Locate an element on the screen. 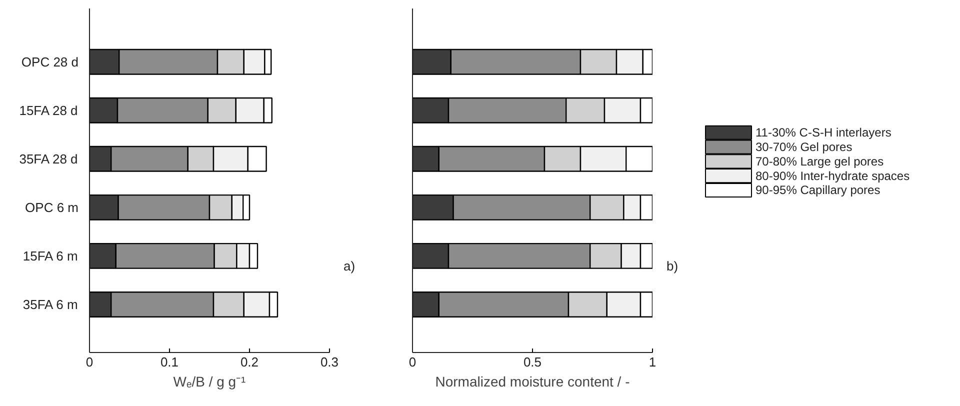 This screenshot has height=406, width=960. x-axis-title: Normalized moisture content / - is located at coordinates (532, 382).